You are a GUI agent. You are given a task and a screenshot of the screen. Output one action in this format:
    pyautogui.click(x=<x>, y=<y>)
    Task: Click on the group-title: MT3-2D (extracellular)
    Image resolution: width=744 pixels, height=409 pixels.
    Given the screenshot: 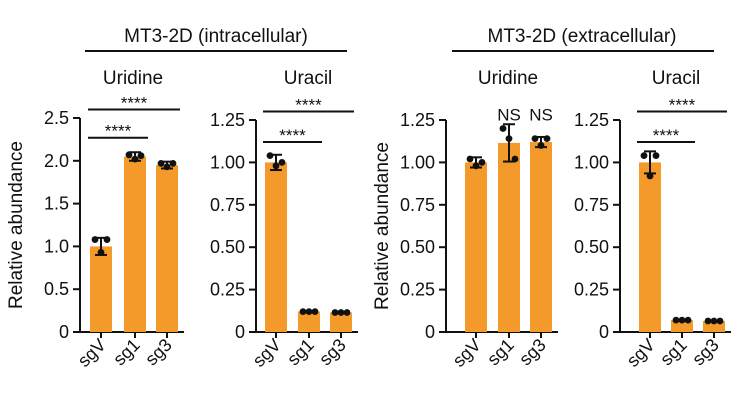 What is the action you would take?
    pyautogui.click(x=582, y=36)
    